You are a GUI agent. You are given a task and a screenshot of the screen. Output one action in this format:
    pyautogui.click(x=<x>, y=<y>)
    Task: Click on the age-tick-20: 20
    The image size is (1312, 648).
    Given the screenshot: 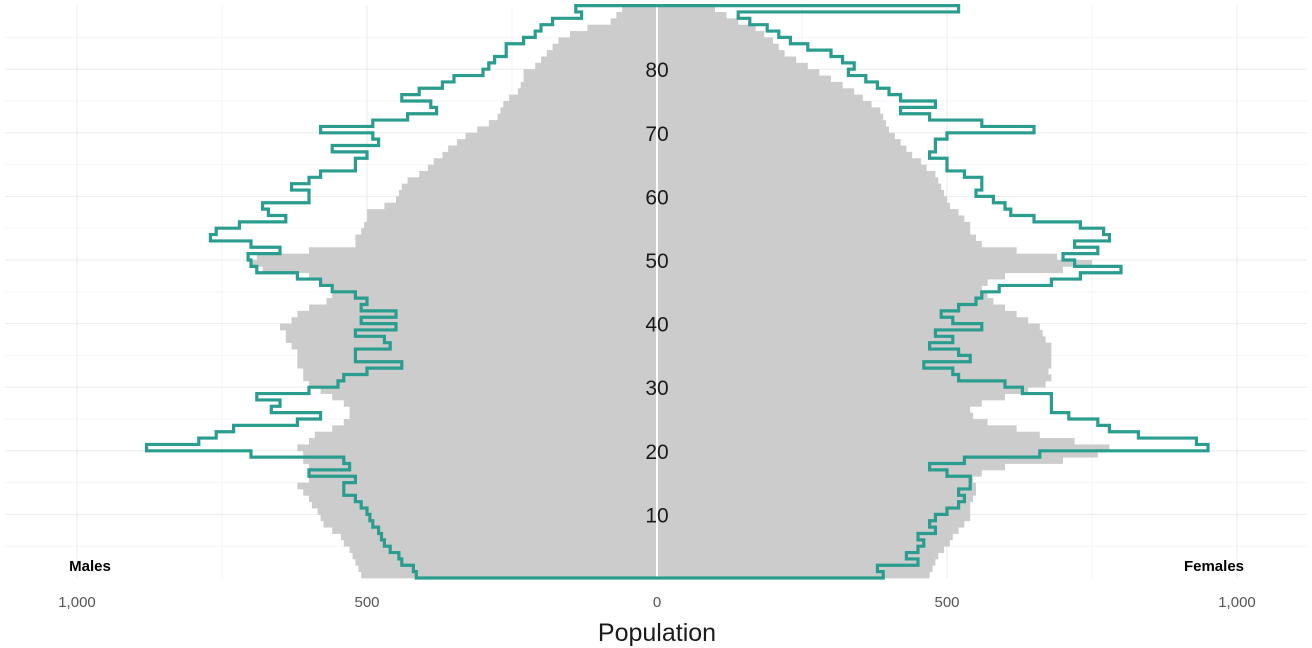 What is the action you would take?
    pyautogui.click(x=656, y=452)
    